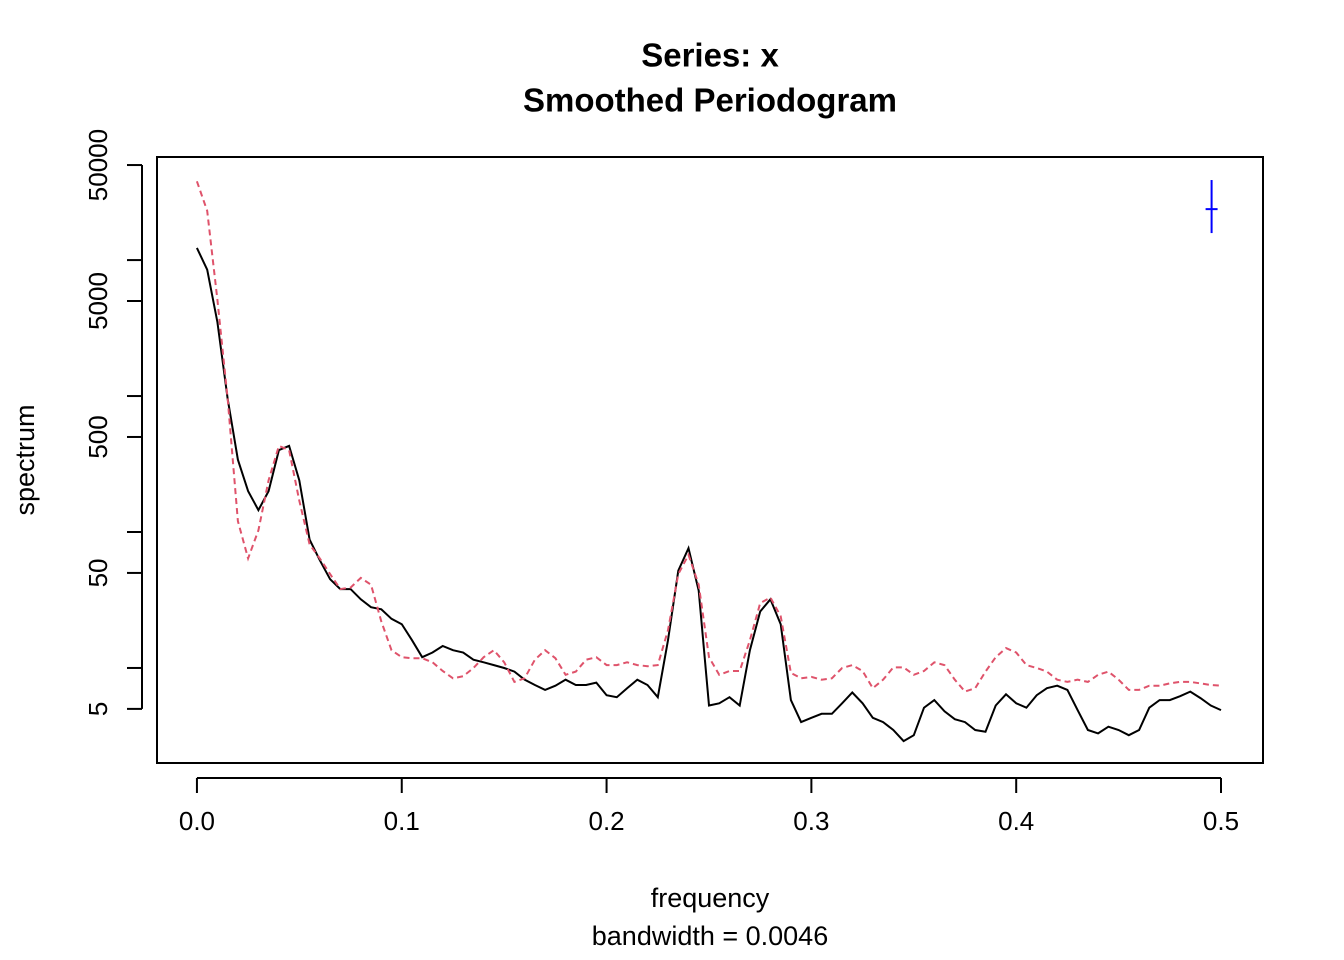 This screenshot has height=960, width=1344. What do you see at coordinates (98, 709) in the screenshot?
I see `y-tick-label: 5` at bounding box center [98, 709].